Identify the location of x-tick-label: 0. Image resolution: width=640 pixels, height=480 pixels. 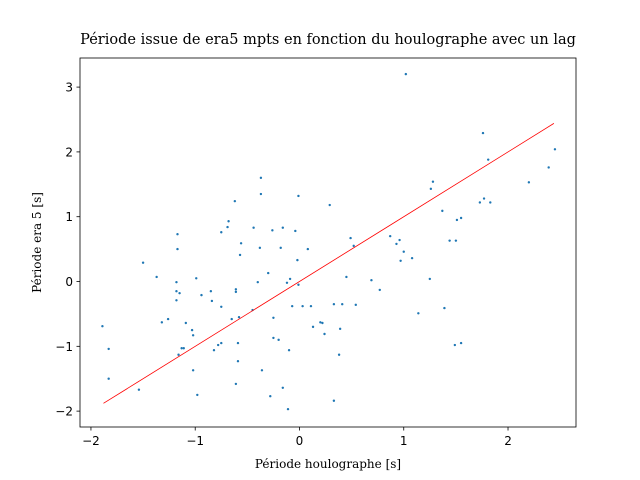
(300, 441).